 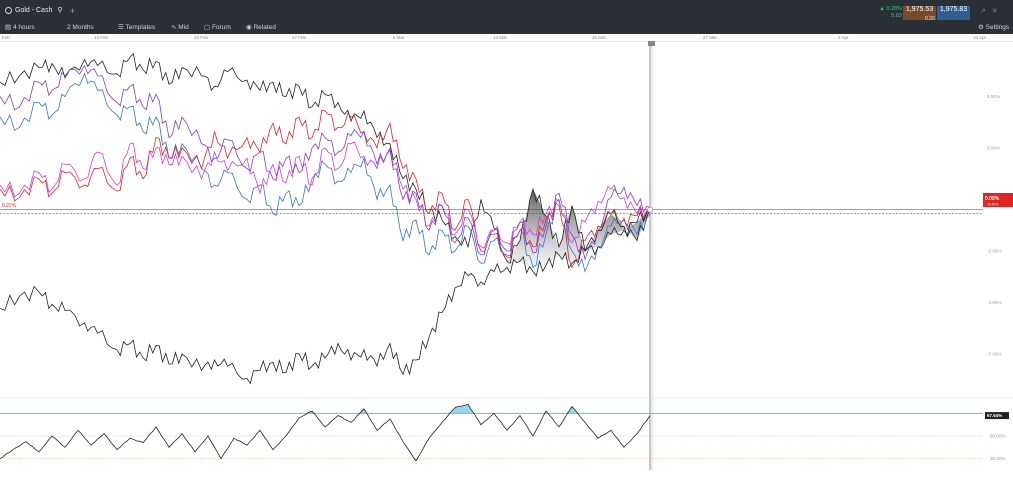 What do you see at coordinates (994, 353) in the screenshot?
I see `y-tick-label: -7.00%` at bounding box center [994, 353].